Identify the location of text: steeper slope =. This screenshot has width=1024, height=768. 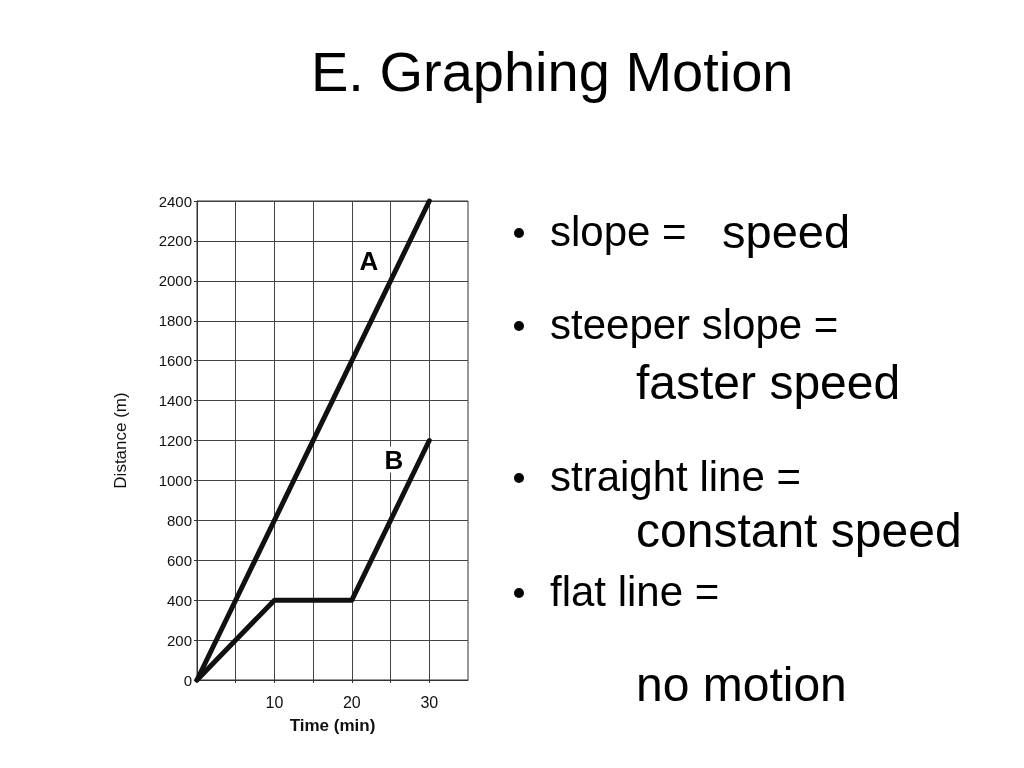
(694, 325).